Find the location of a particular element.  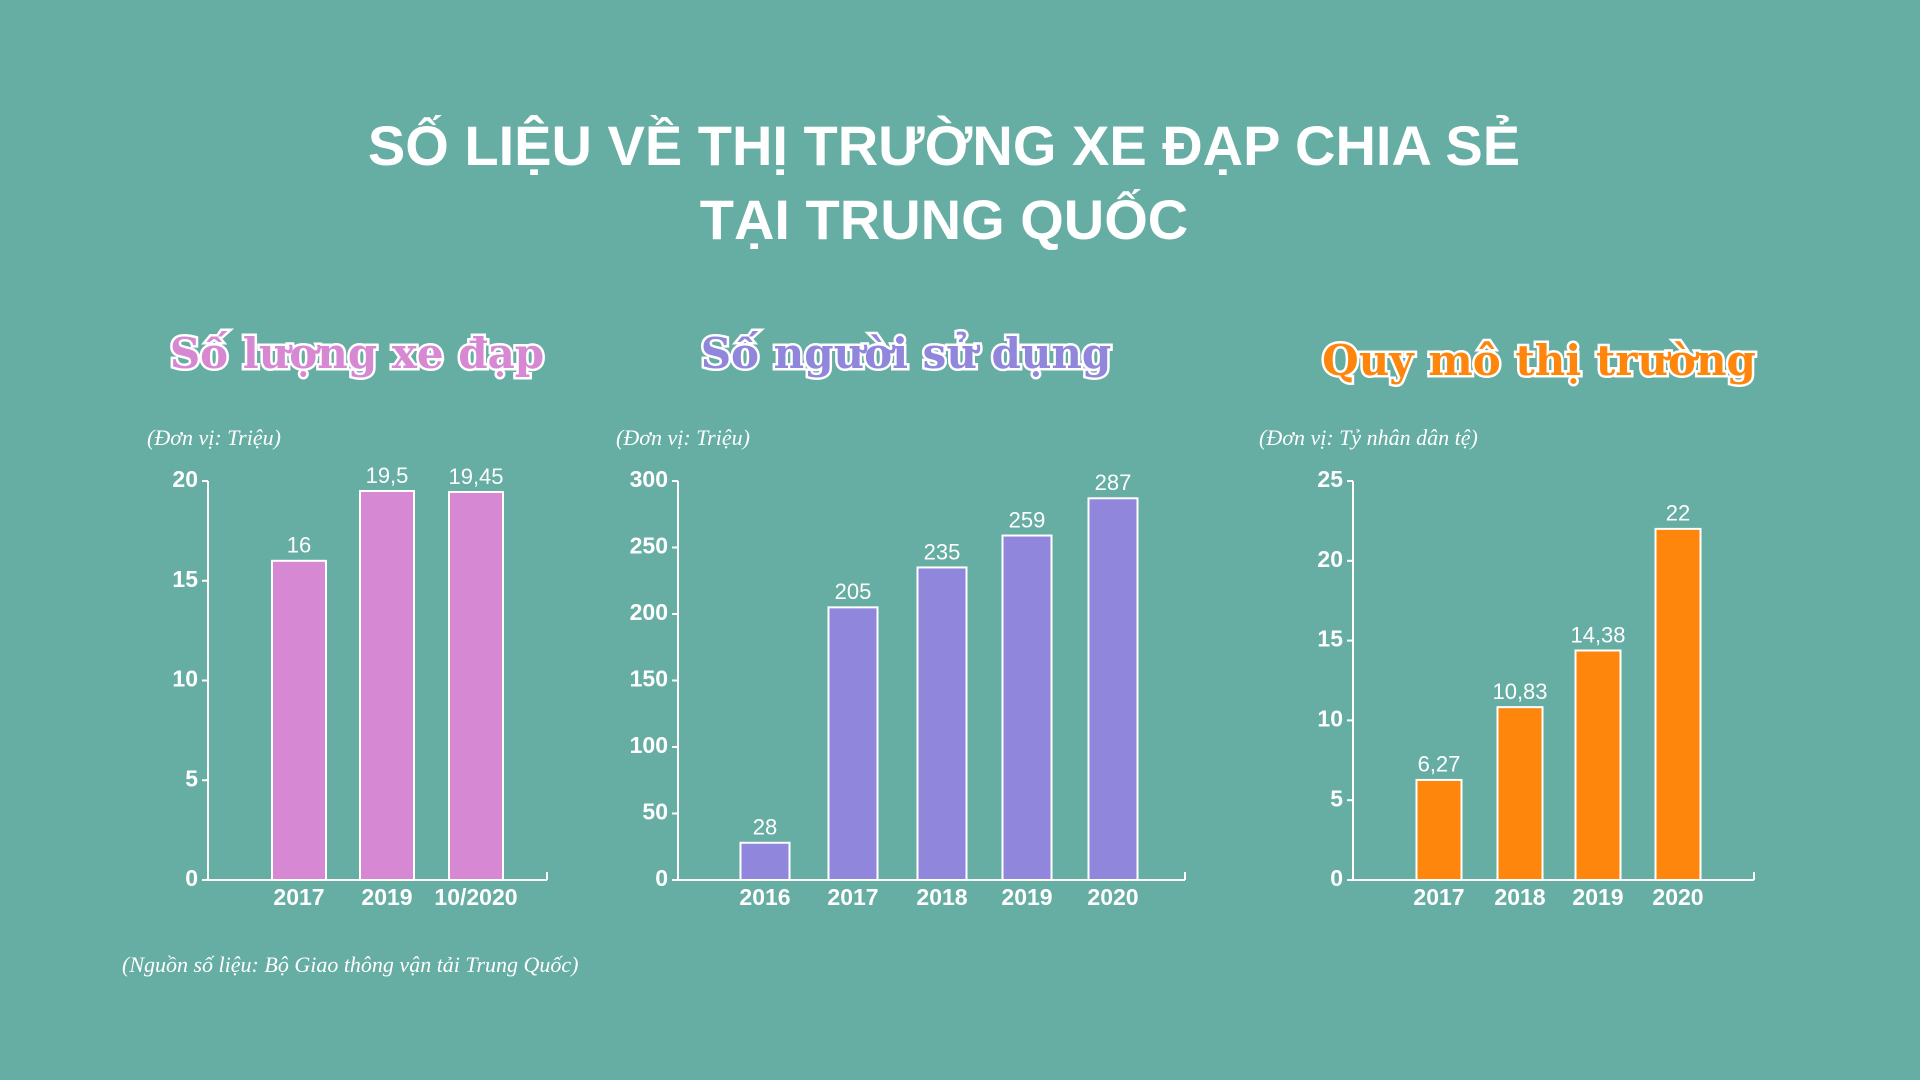

main-title: SỐ LIỆU VỀ THỊ TRƯỜNG XE ĐẠP CHIA SẺ is located at coordinates (944, 145).